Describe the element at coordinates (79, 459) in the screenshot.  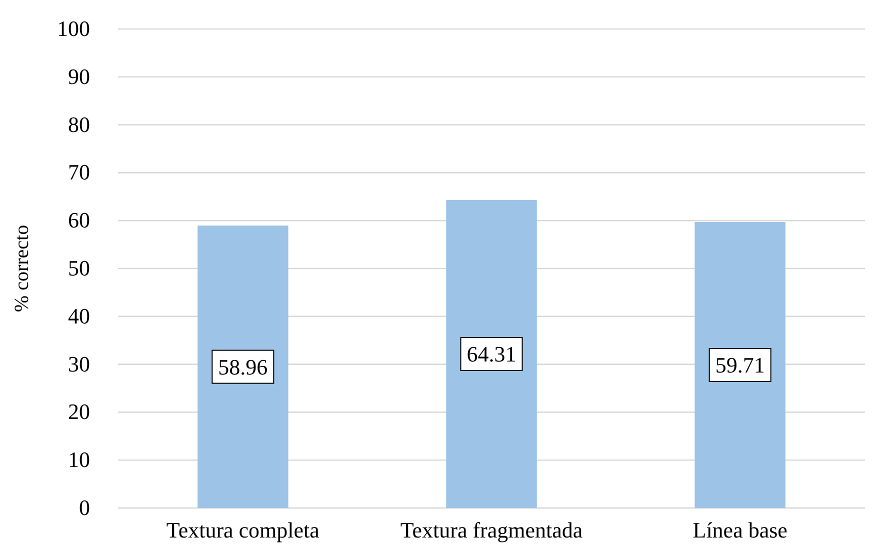
I see `y-tick-label: 10` at that location.